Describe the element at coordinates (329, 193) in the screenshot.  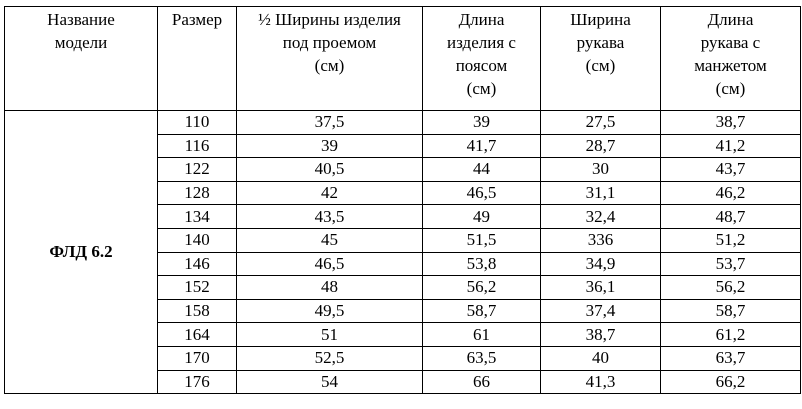
I see `table-cell: 42` at that location.